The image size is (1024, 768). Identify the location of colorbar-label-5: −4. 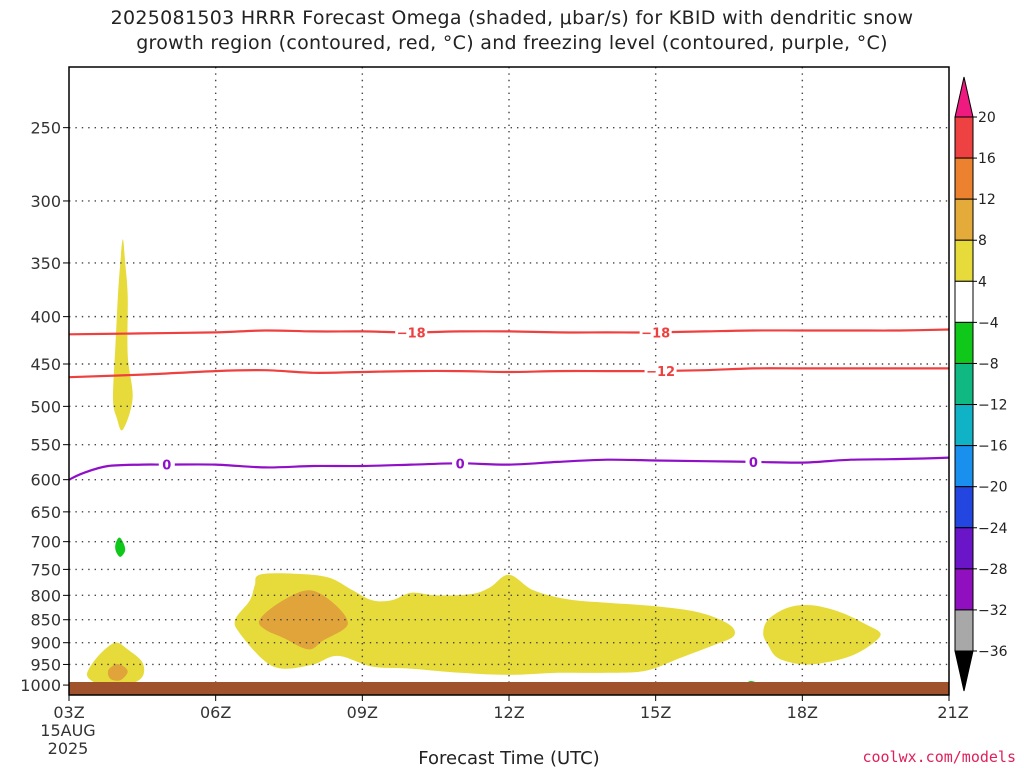
(988, 323).